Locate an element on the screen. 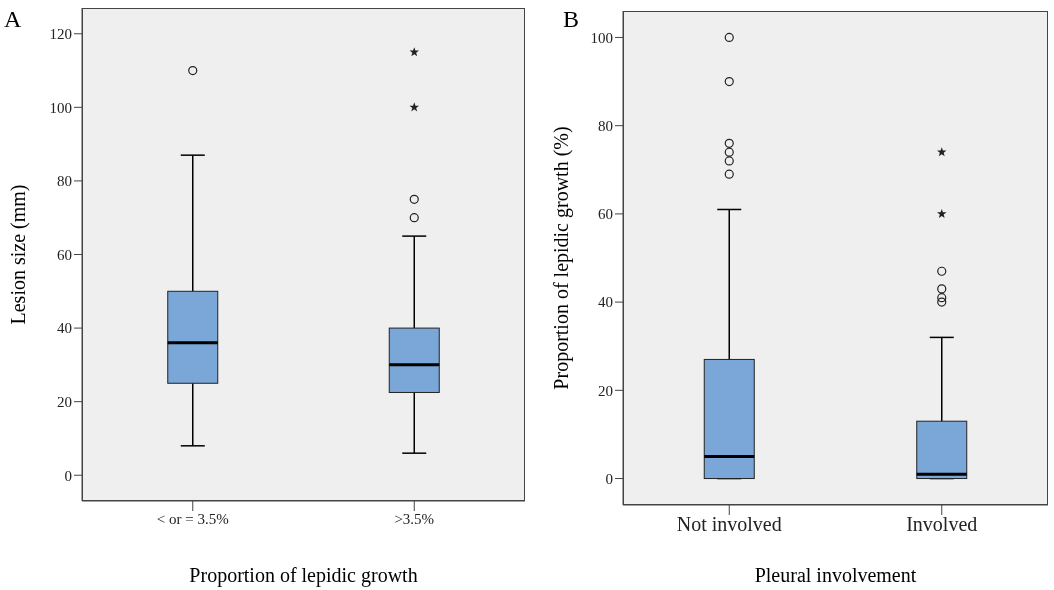  y-axis-title: Proportion of lepidic growth (%) is located at coordinates (562, 258).